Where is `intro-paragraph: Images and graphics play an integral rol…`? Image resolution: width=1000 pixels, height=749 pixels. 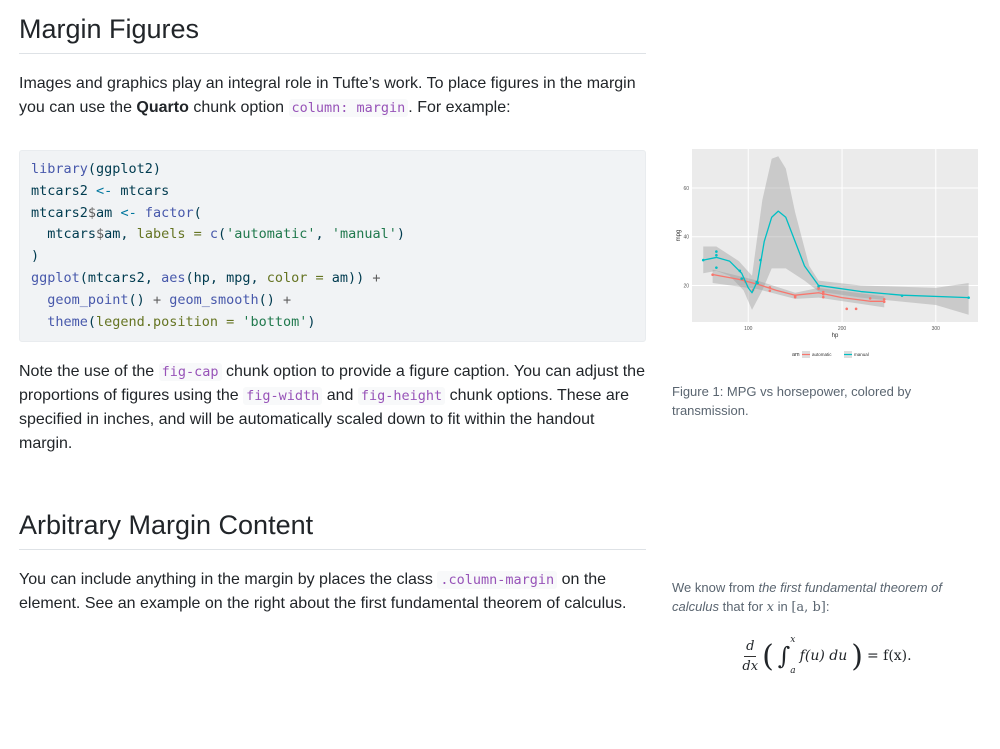
intro-paragraph: Images and graphics play an integral rol… is located at coordinates (332, 96).